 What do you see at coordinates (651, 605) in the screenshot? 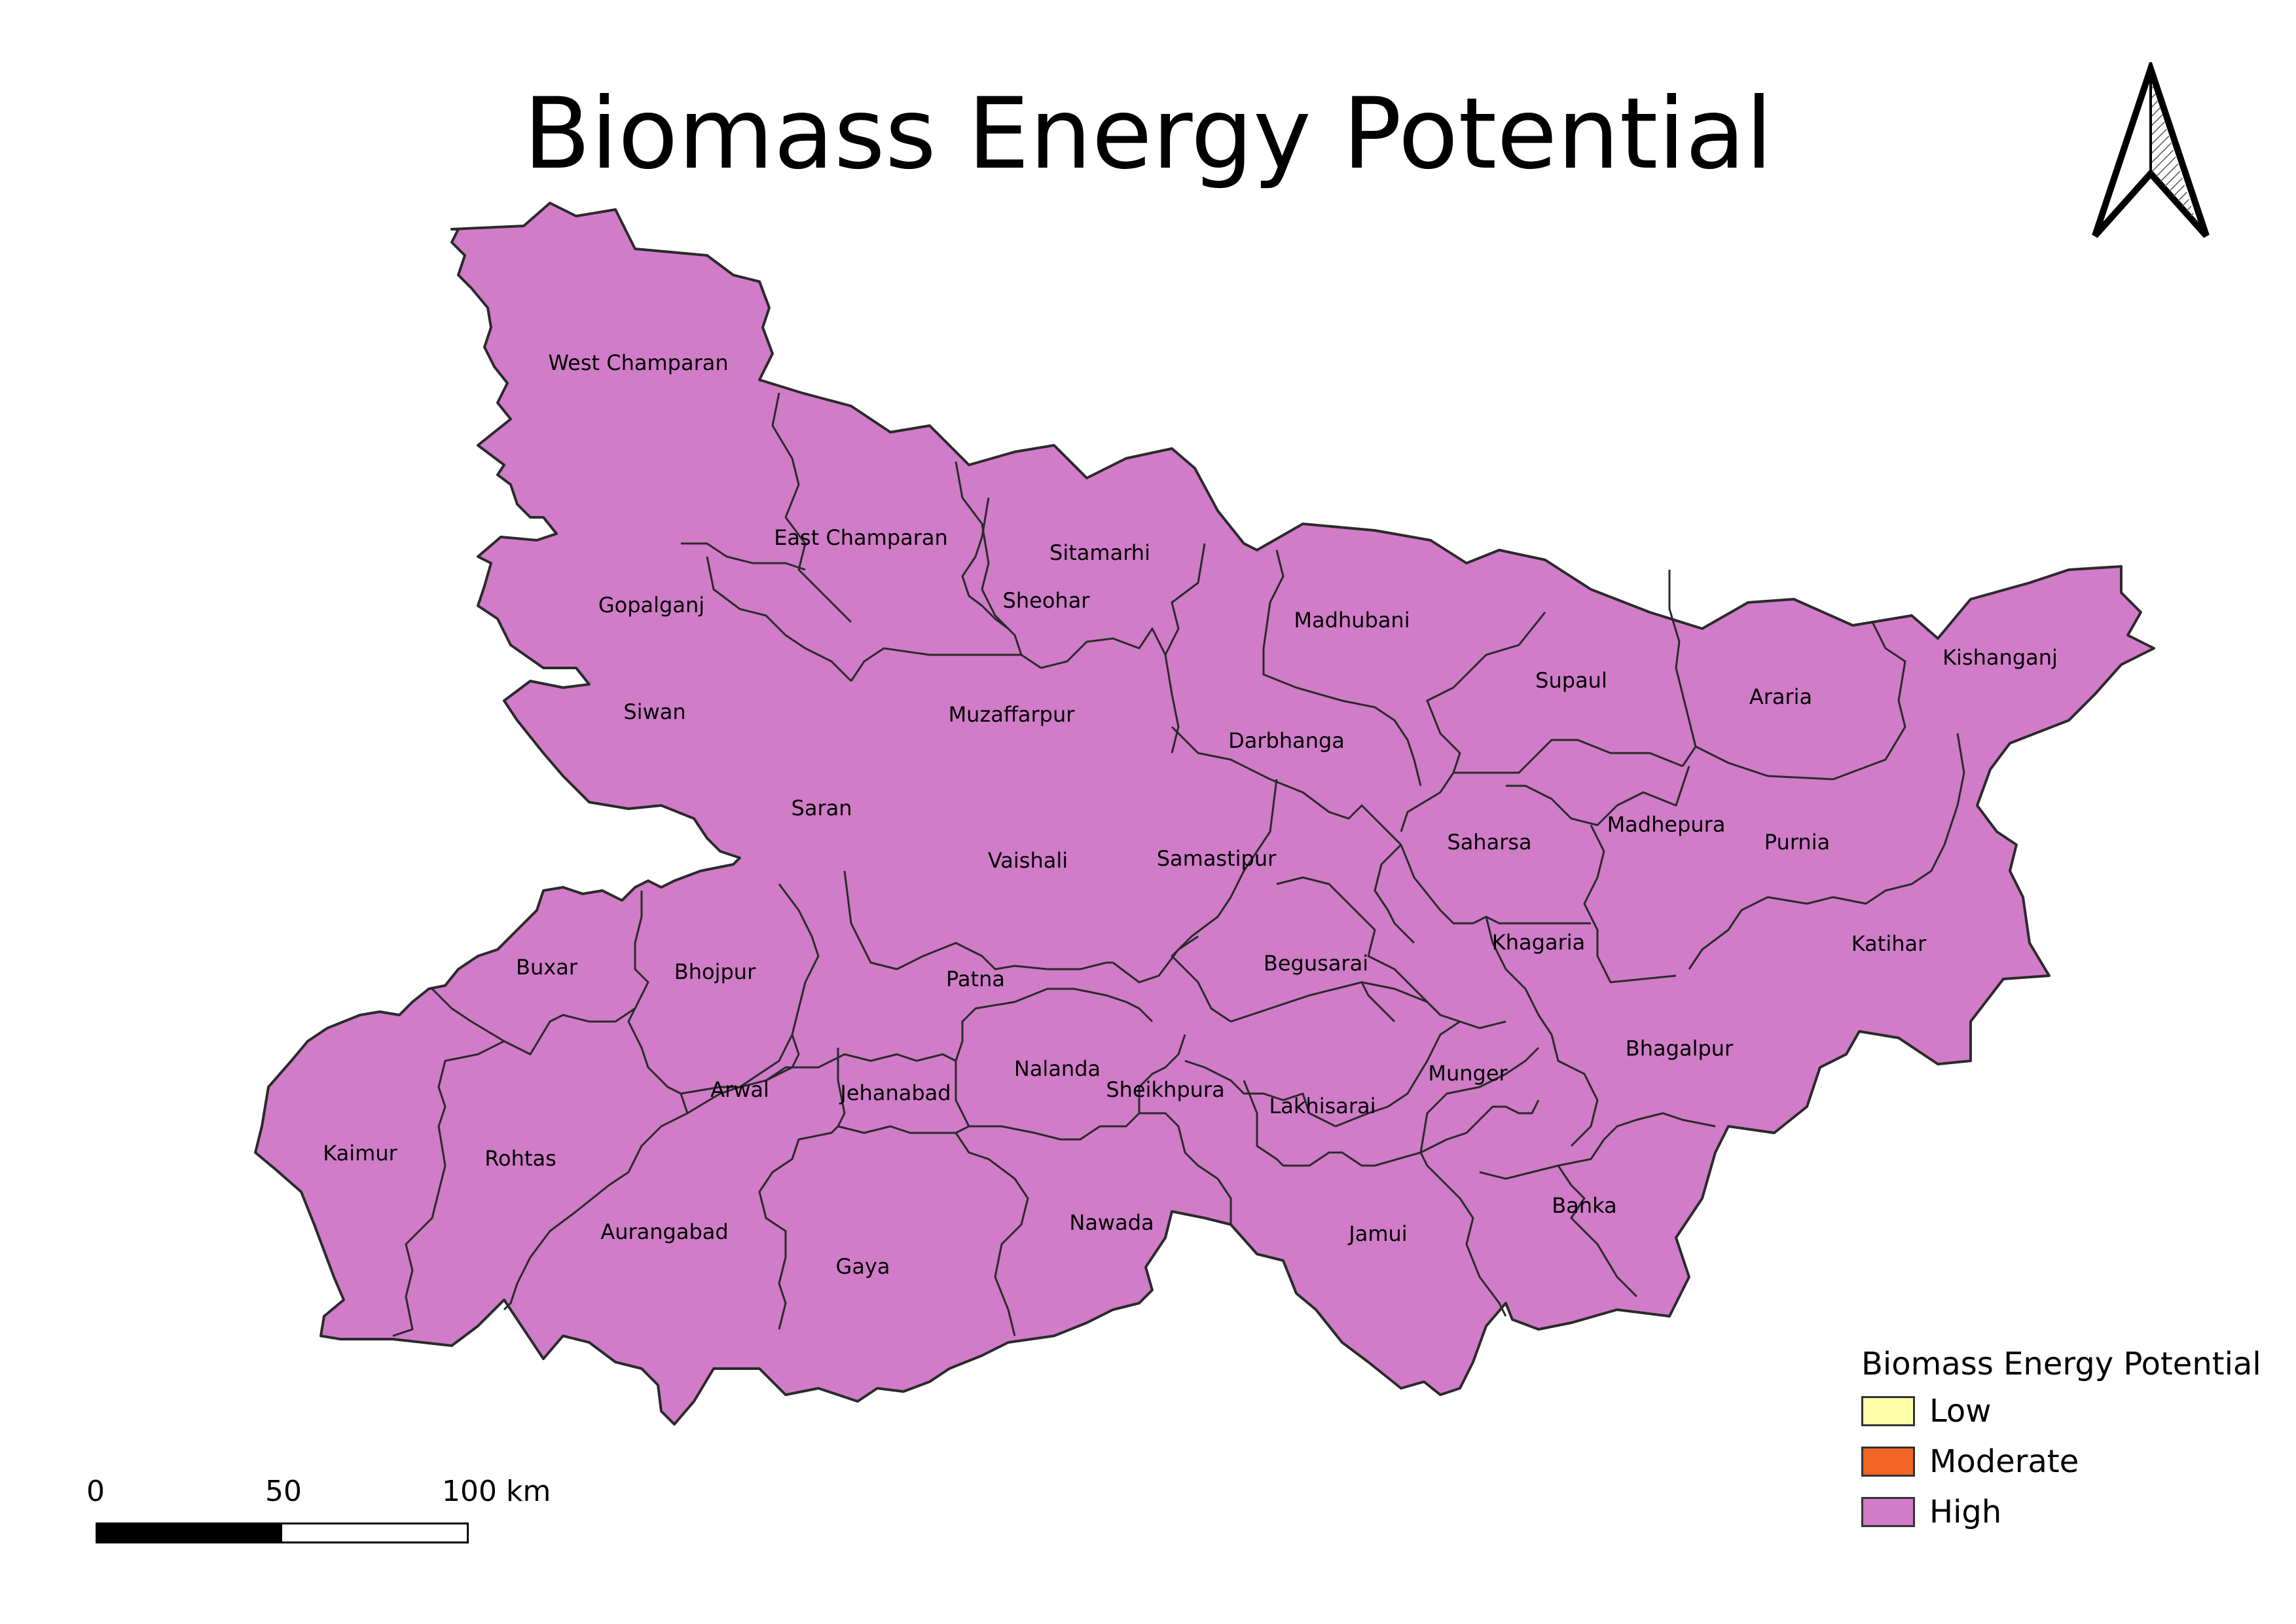
I see `district-label-gopalganj: Gopalganj` at bounding box center [651, 605].